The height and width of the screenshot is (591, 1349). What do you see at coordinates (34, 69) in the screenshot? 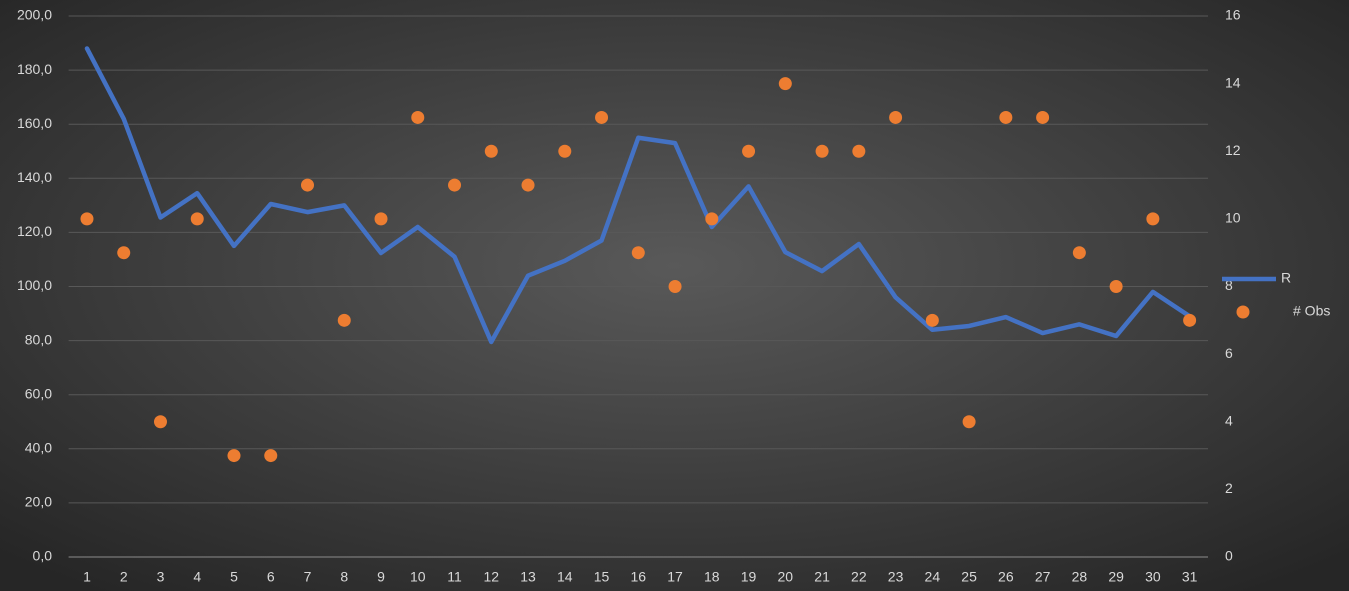
I see `y-tick-label: 180,0` at bounding box center [34, 69].